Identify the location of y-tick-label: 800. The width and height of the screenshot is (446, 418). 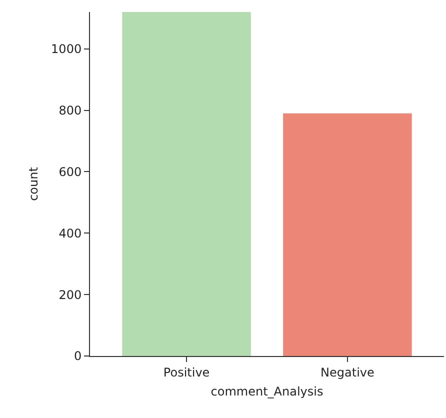
(70, 110).